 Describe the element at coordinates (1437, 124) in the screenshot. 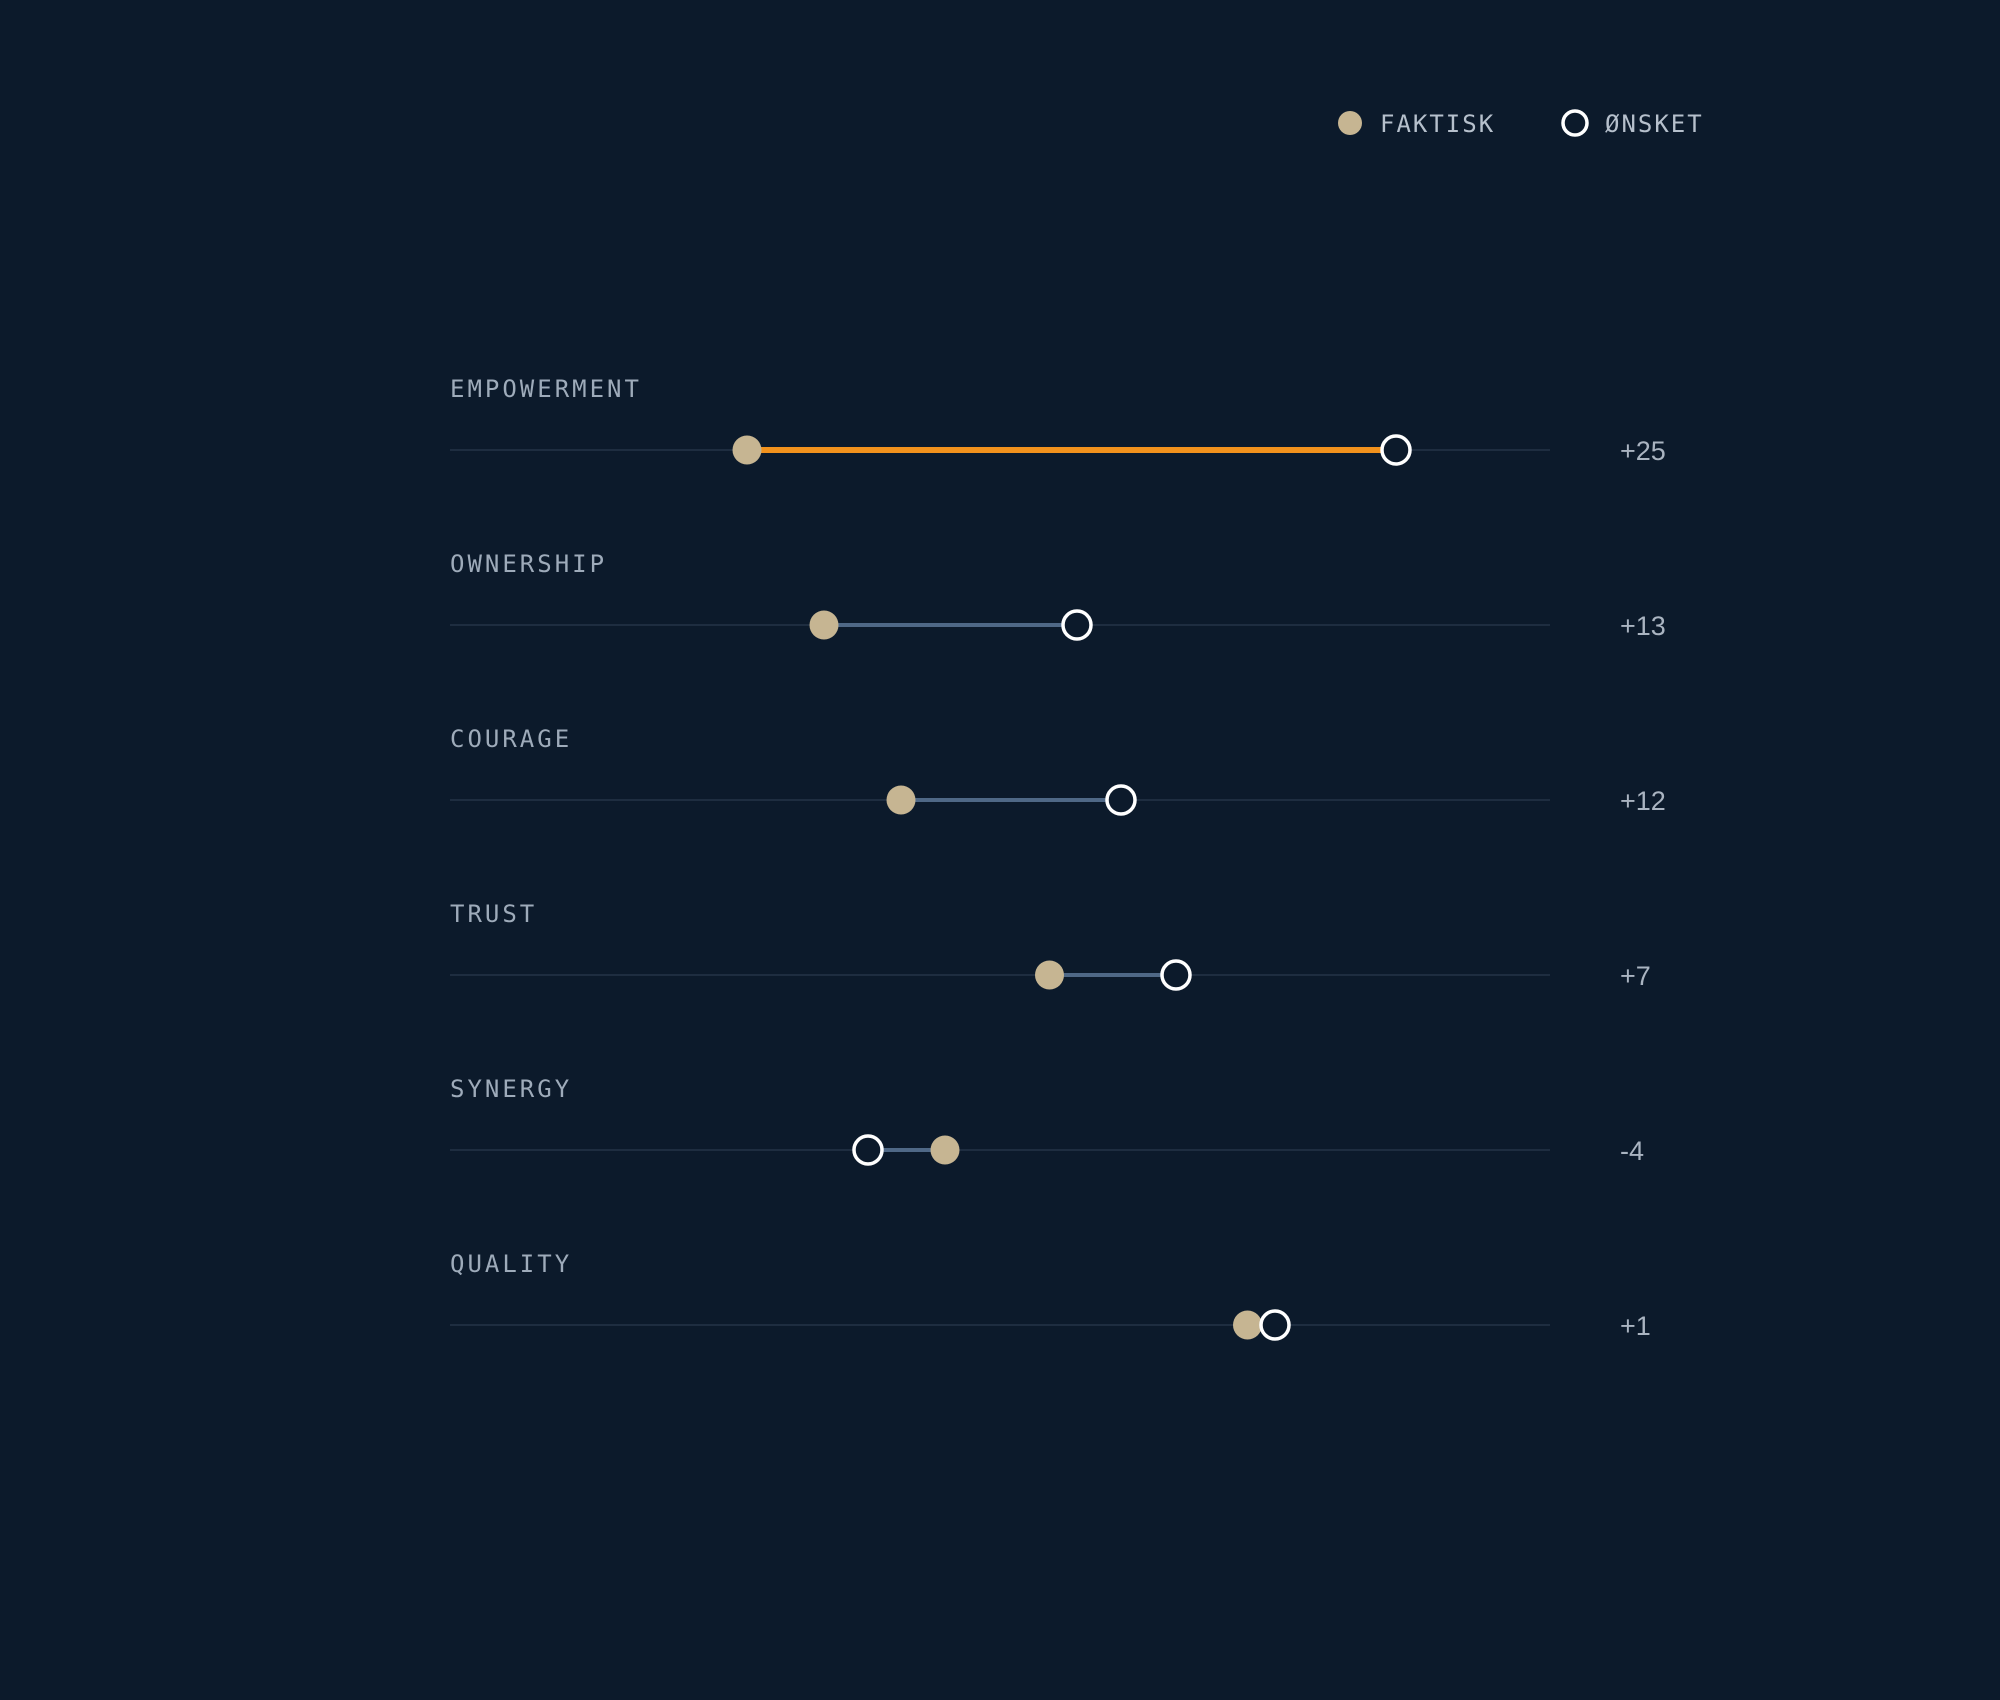

I see `legend-actual-label: FAKTISK` at that location.